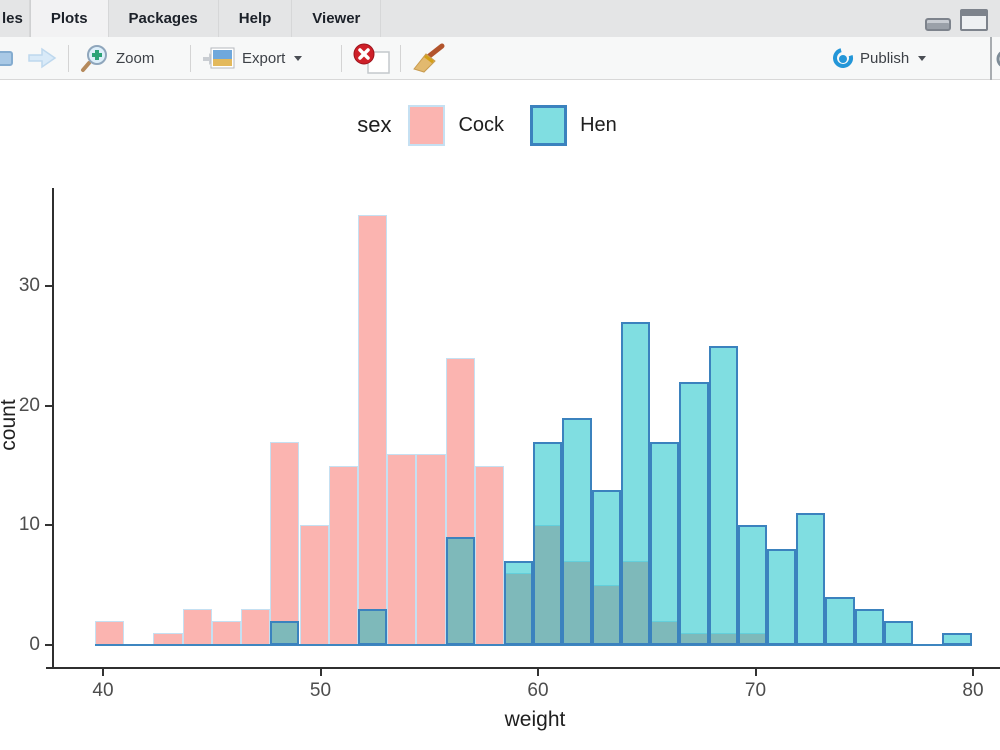 This screenshot has width=1000, height=750. I want to click on remove-plot-button, so click(372, 58).